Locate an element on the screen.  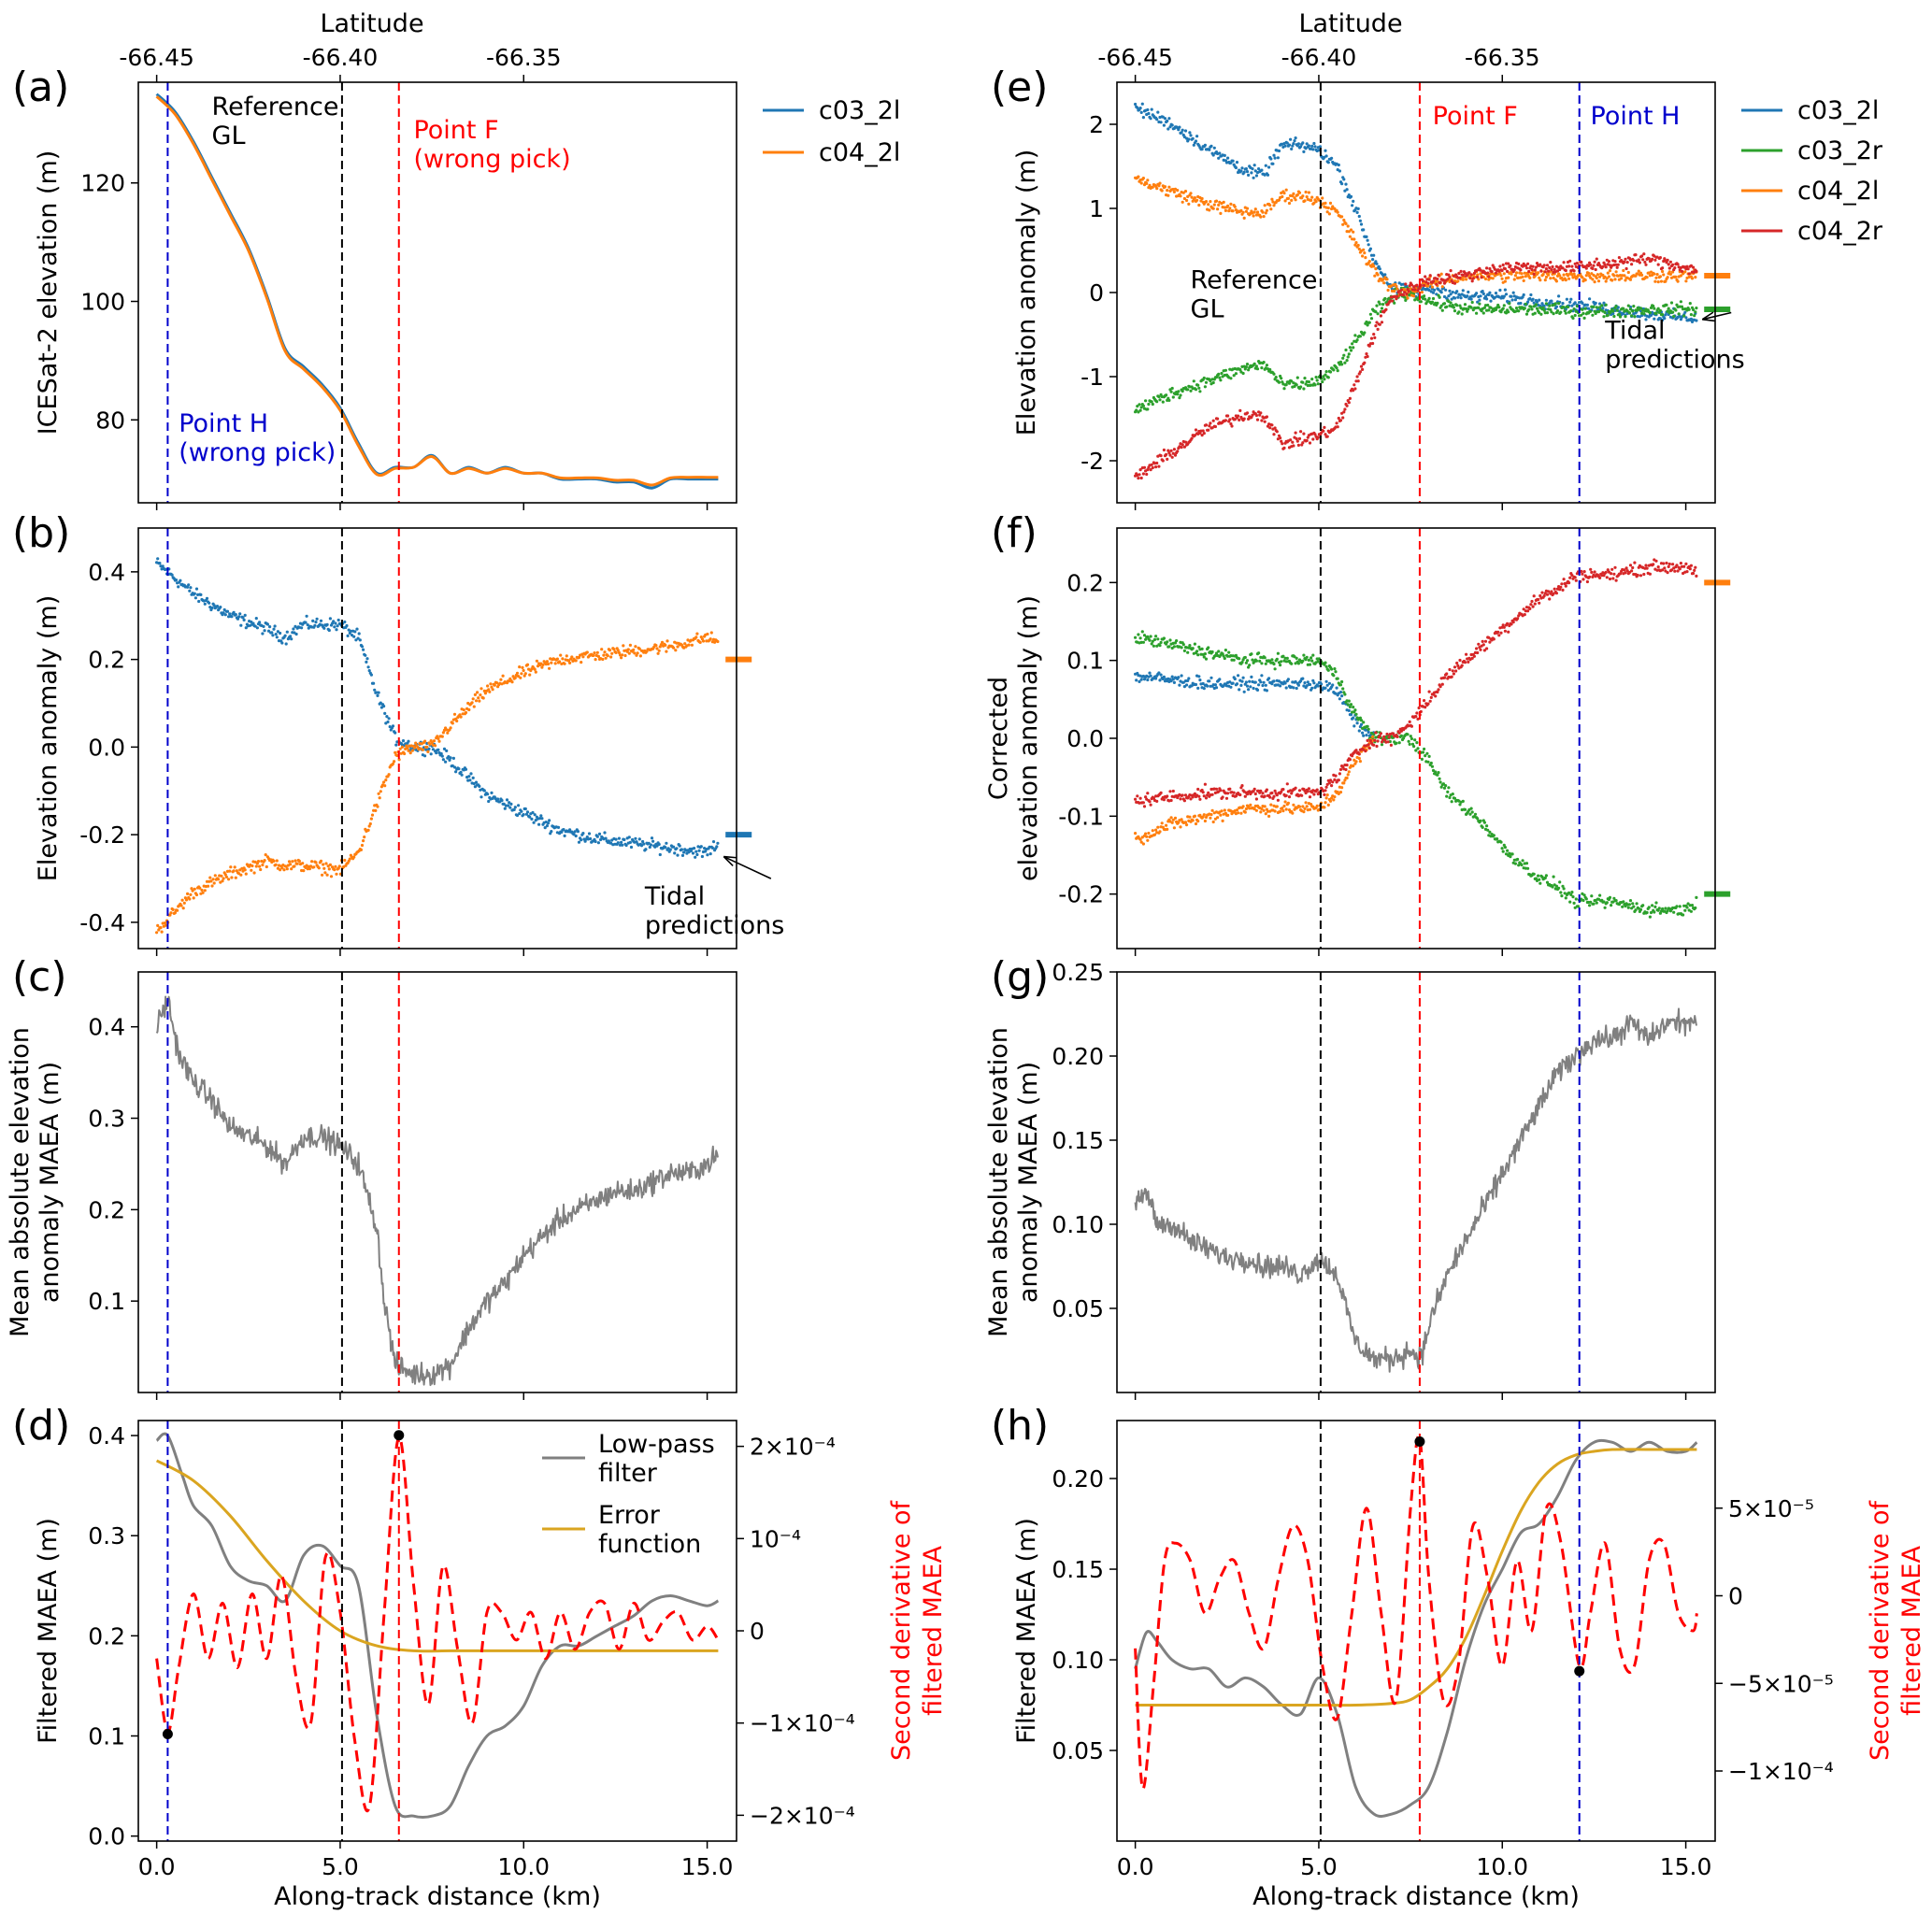
line-error-function is located at coordinates (437, 1556).